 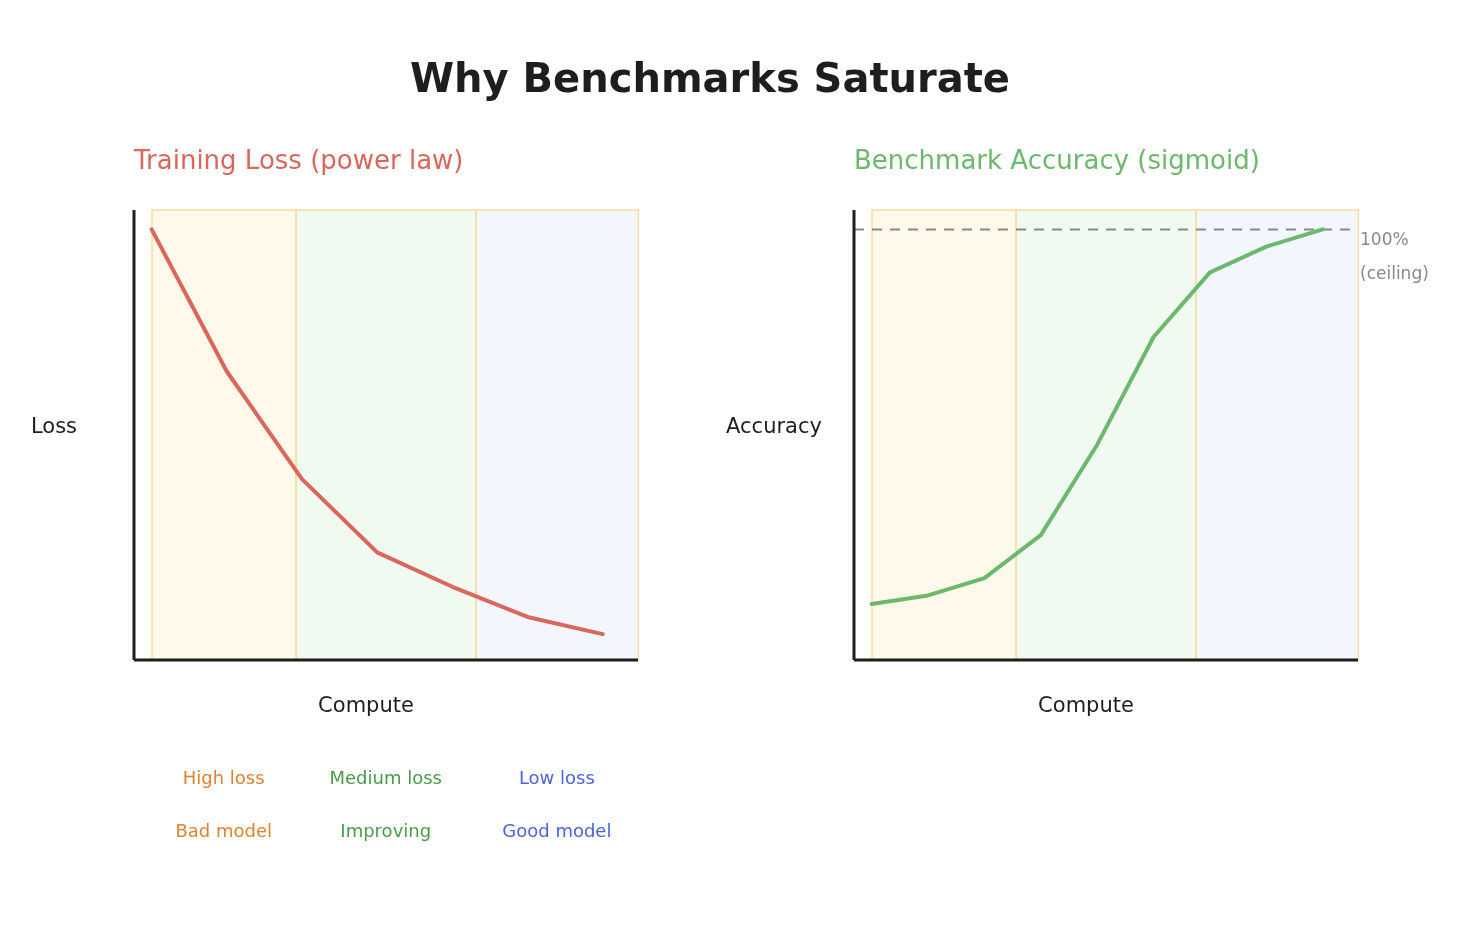 What do you see at coordinates (556, 777) in the screenshot?
I see `text: Low loss` at bounding box center [556, 777].